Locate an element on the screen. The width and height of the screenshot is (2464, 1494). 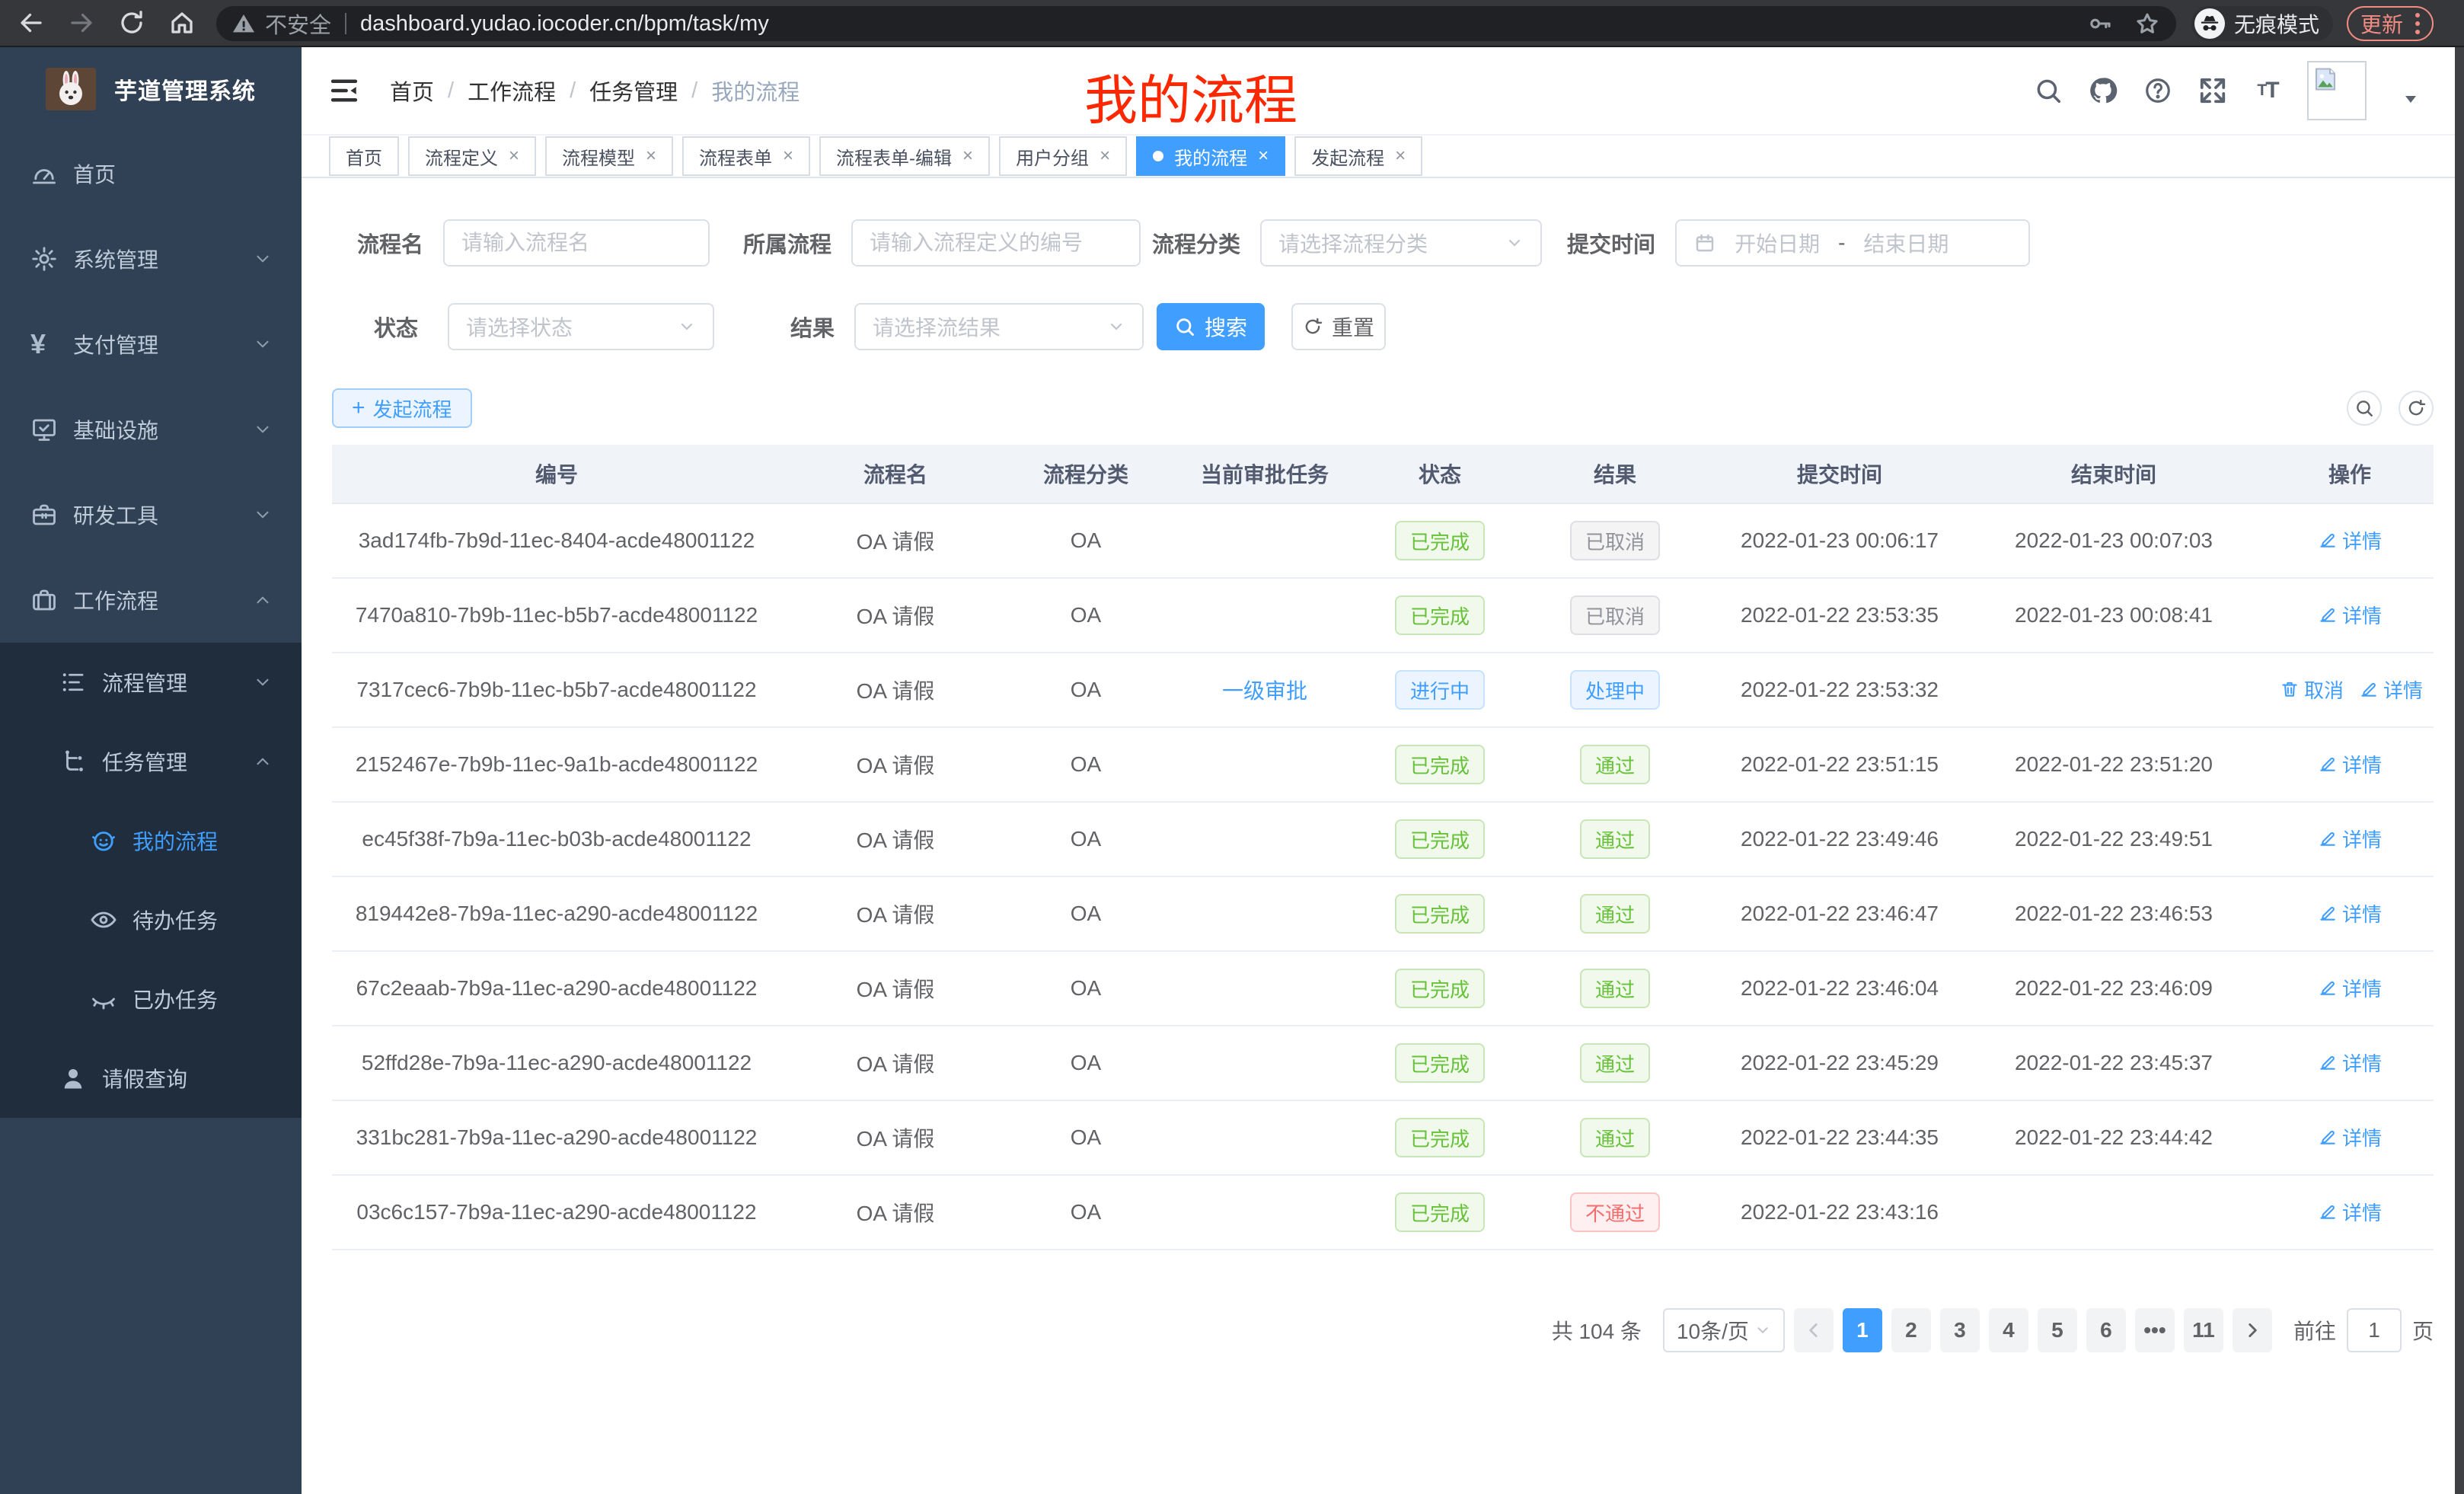
sidebar-item-task-mgmt: 任务管理 is located at coordinates (151, 761).